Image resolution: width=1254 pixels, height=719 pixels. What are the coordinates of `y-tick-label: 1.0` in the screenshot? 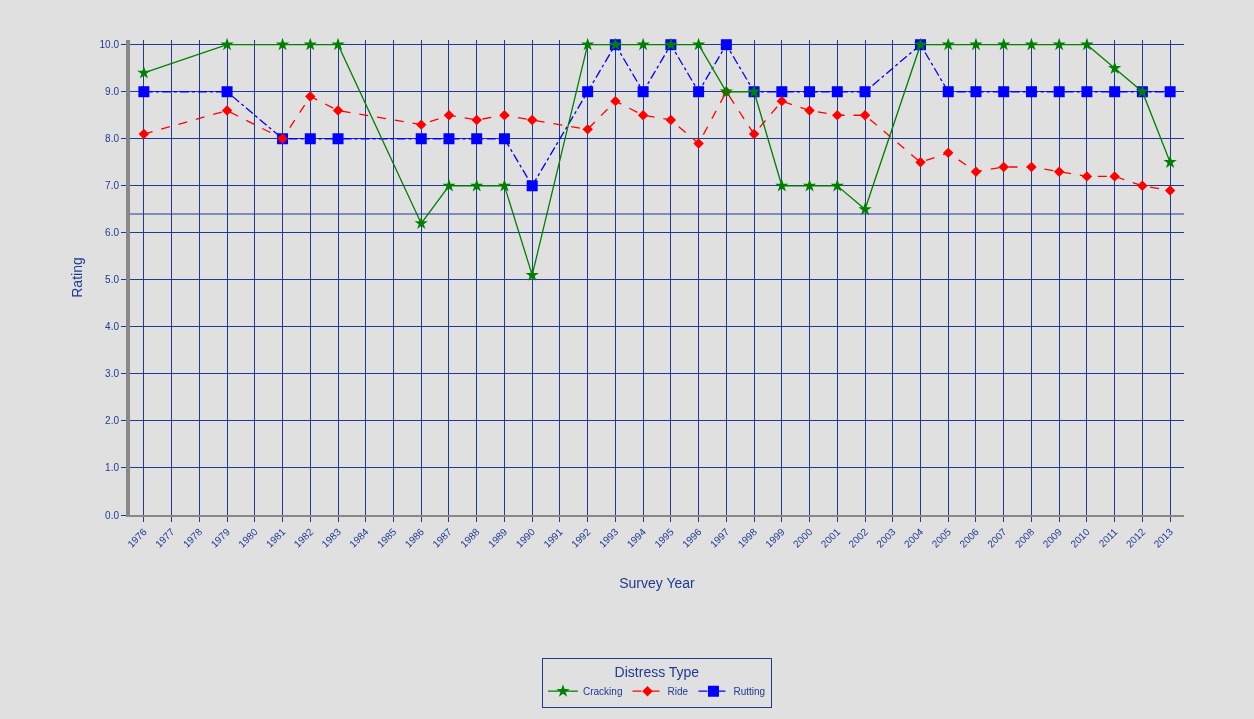 It's located at (112, 468).